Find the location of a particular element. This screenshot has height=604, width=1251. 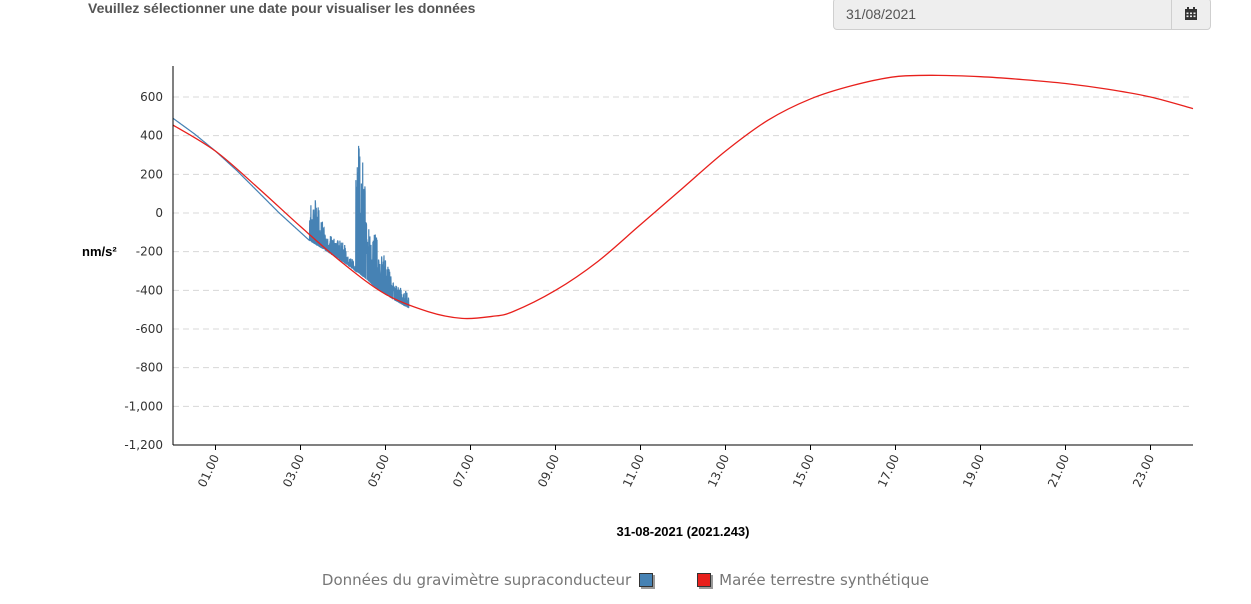

x-tick-label: 17.00 is located at coordinates (888, 470).